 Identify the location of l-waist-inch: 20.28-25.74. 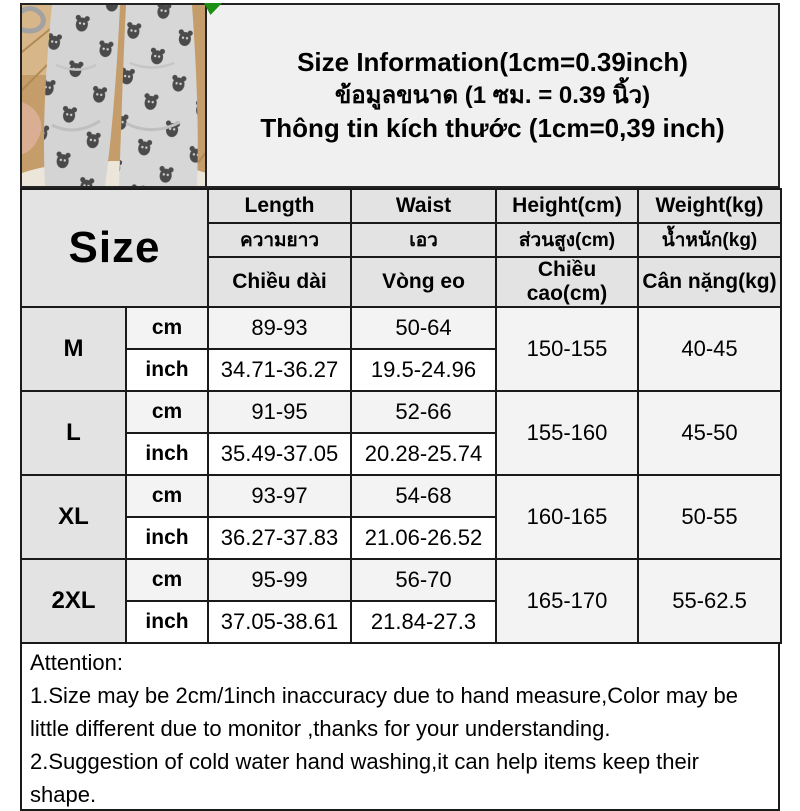
(424, 454).